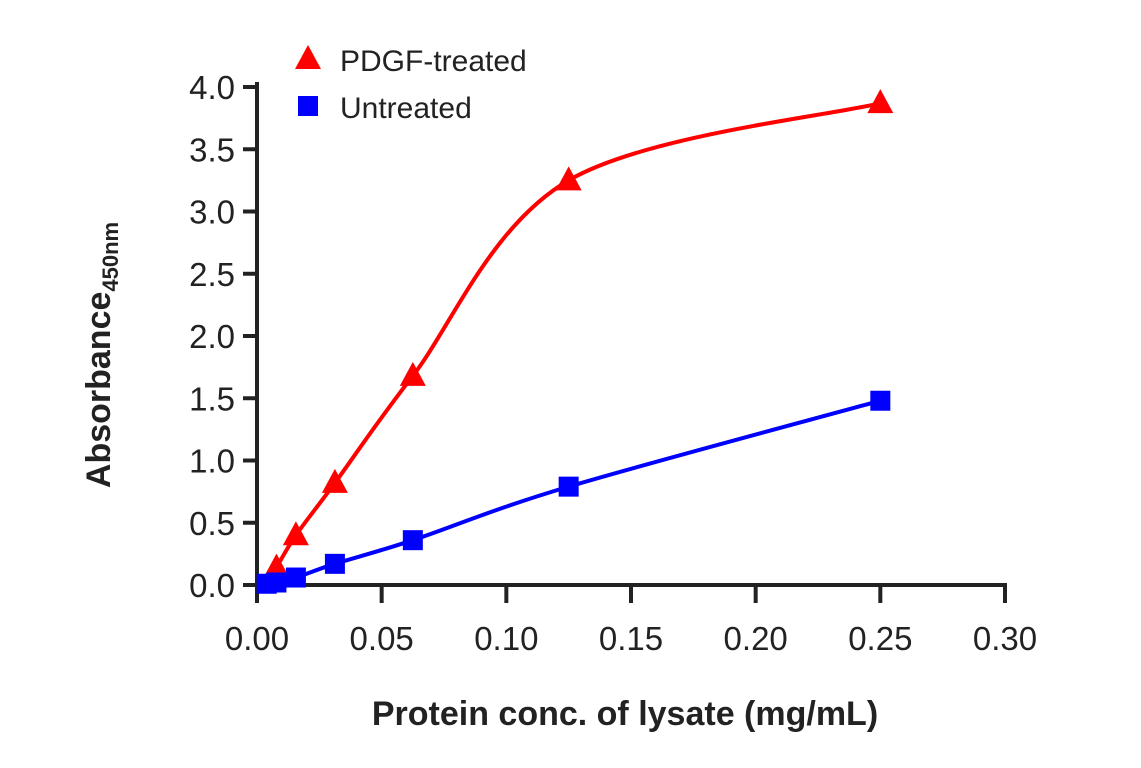 The width and height of the screenshot is (1141, 768). I want to click on y-axis-label: Absorbance450nm, so click(101, 355).